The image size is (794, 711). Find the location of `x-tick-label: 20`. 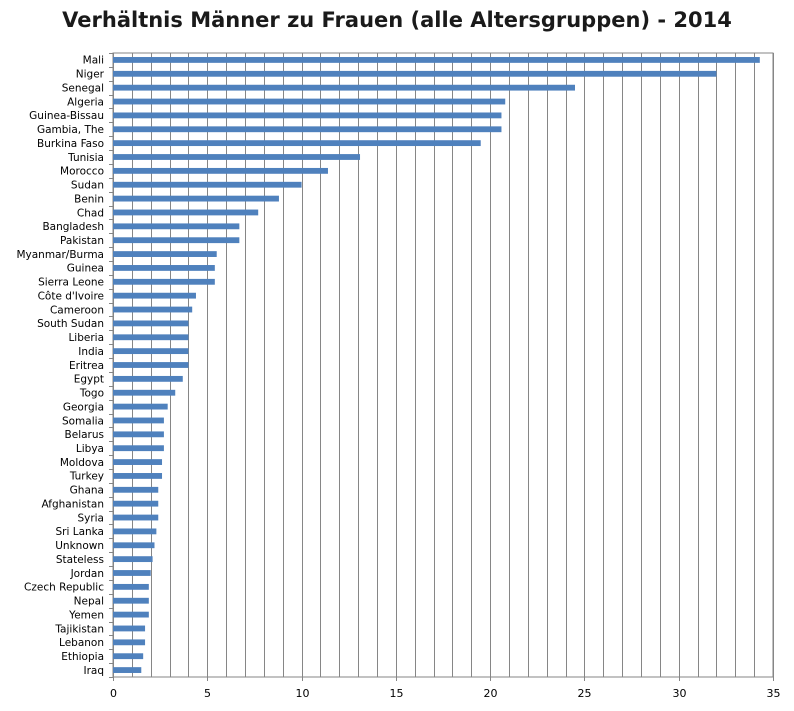

x-tick-label: 20 is located at coordinates (491, 693).